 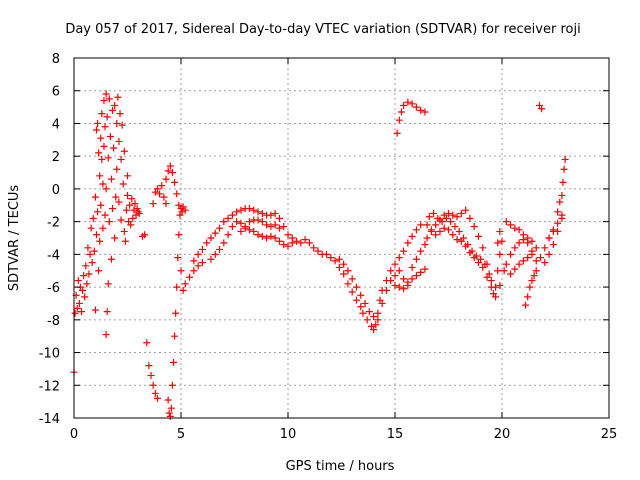 I want to click on x-tick-label: 0, so click(x=74, y=434).